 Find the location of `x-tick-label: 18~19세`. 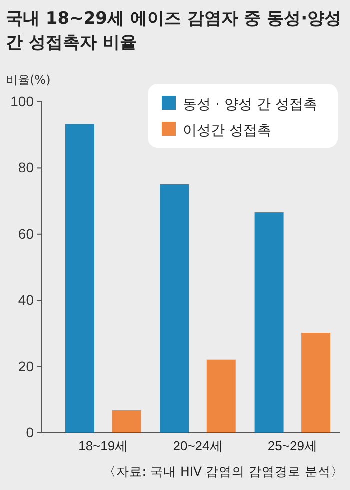

x-tick-label: 18~19세 is located at coordinates (103, 446).